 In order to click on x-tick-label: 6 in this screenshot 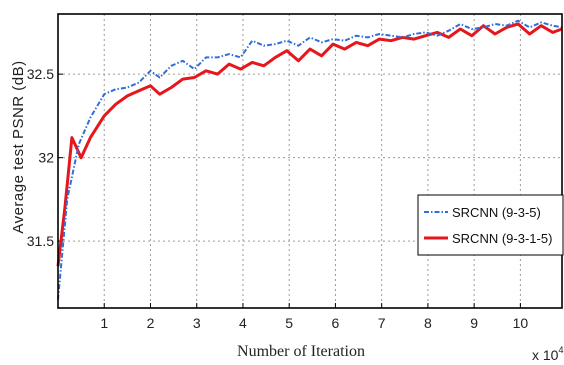, I will do `click(336, 323)`.